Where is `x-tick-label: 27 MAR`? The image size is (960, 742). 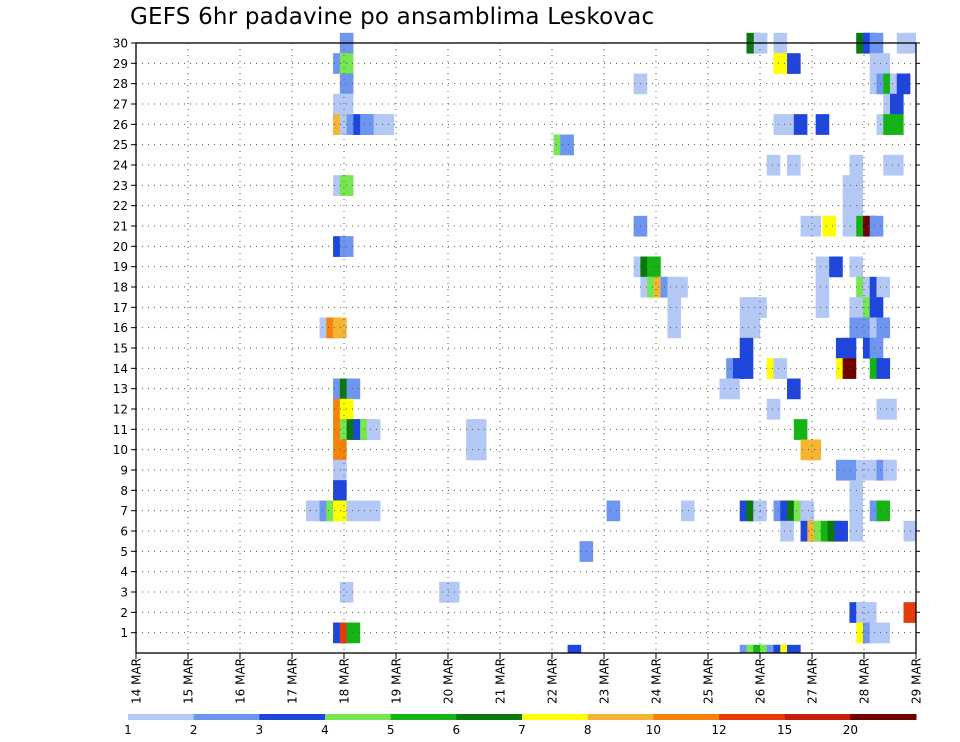 x-tick-label: 27 MAR is located at coordinates (813, 681).